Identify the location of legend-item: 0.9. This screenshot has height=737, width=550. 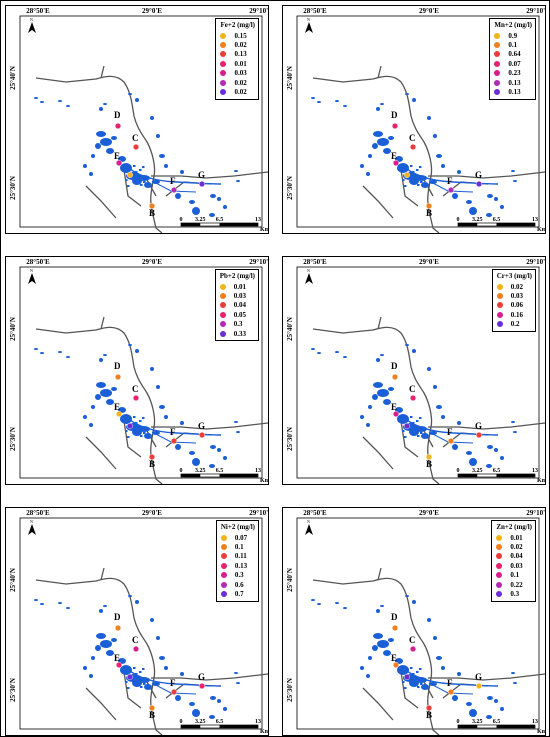
(513, 35).